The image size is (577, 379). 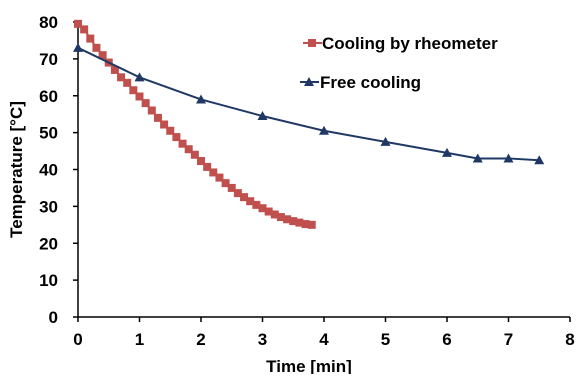 I want to click on y-tick-label: 70, so click(x=48, y=59).